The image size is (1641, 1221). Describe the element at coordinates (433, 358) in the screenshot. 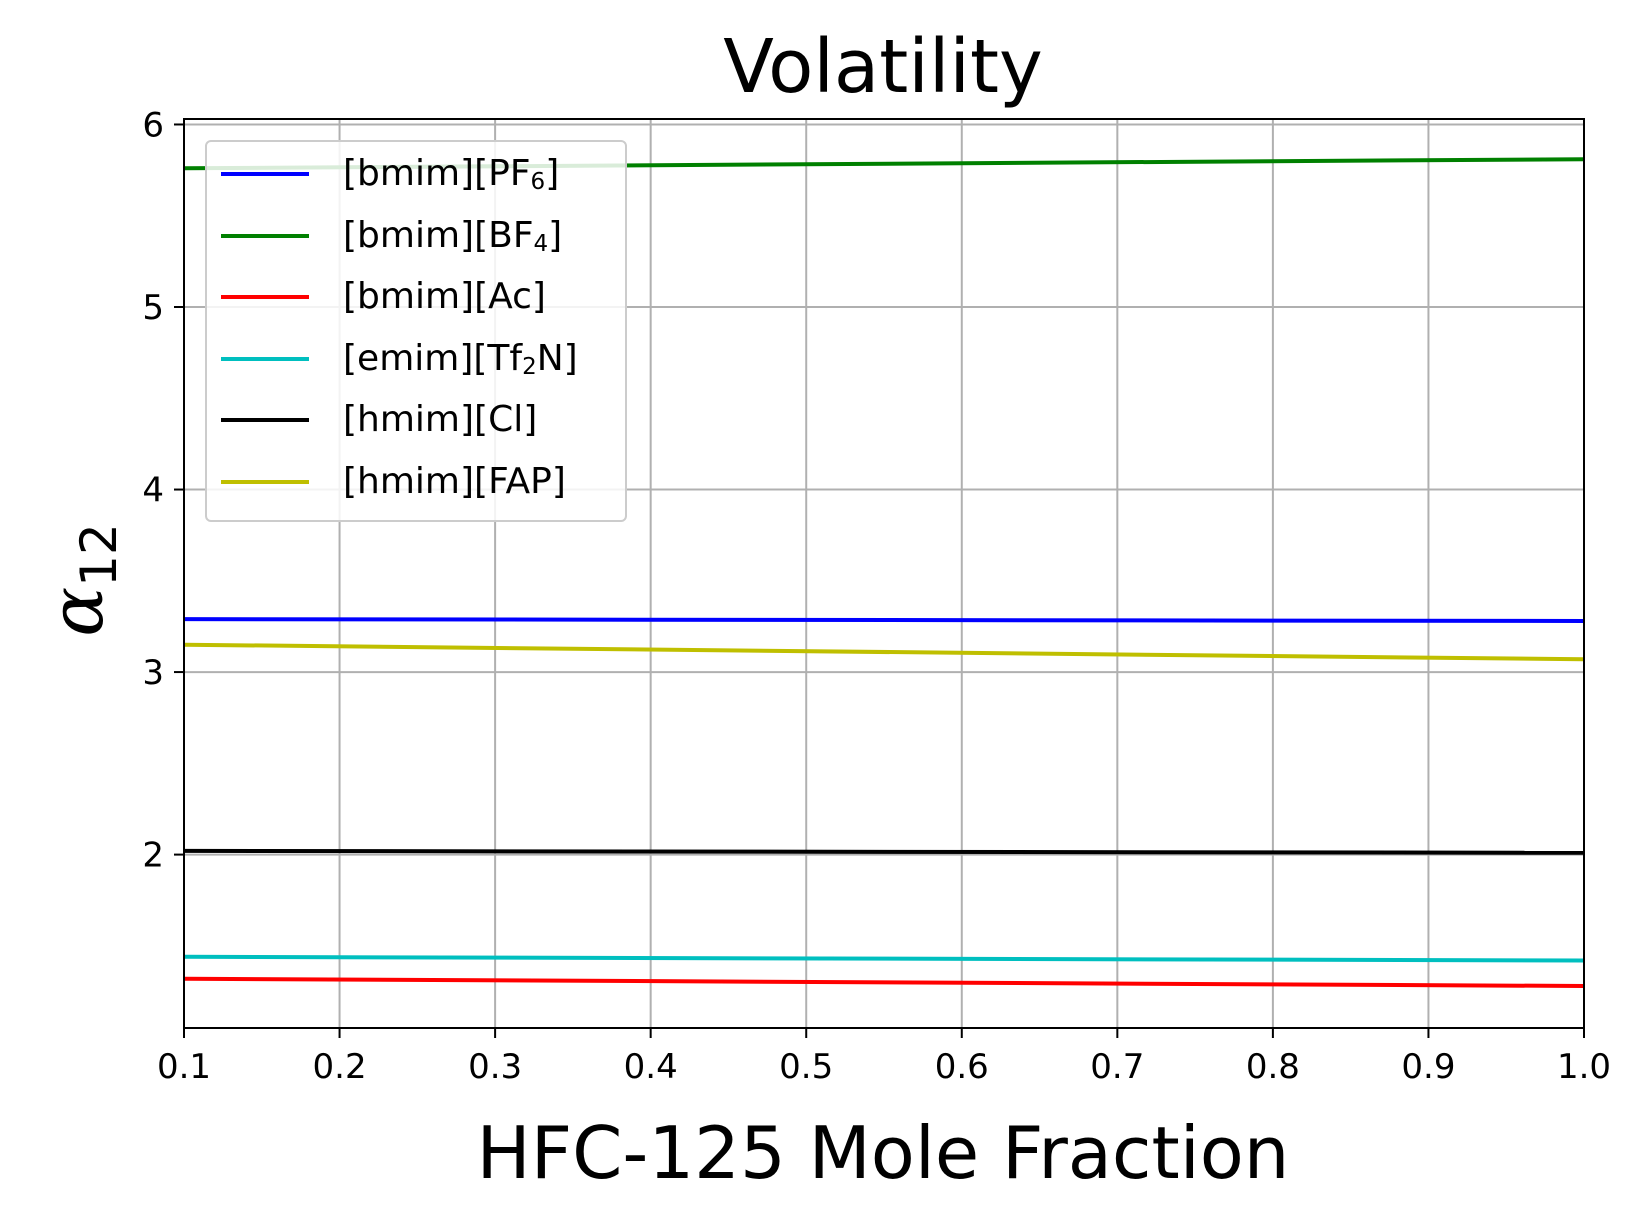

I see `legend-label-text: [emim][Tf` at that location.